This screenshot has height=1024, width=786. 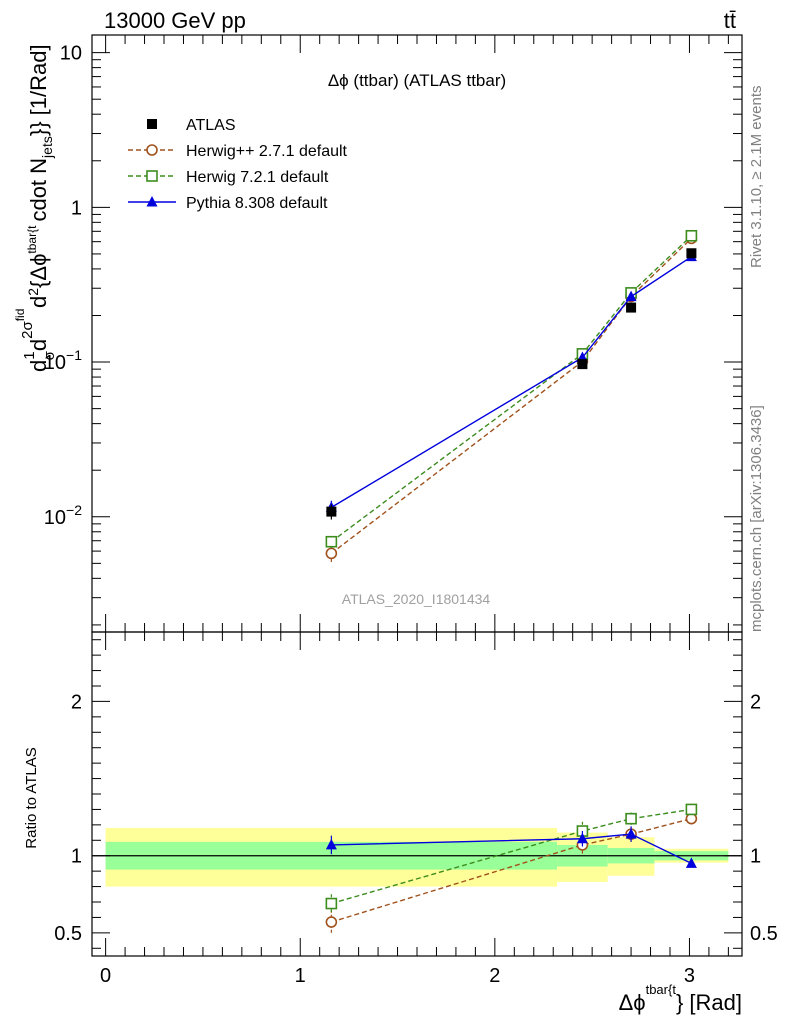 I want to click on y-tick-label: 10⁻², so click(x=63, y=515).